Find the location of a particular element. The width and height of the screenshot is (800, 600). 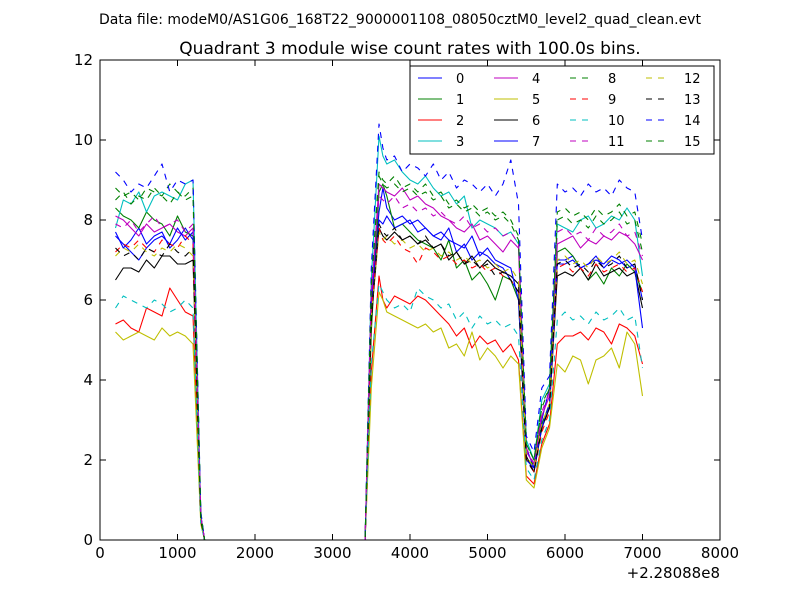

y-tick-label: 2 is located at coordinates (88, 460).